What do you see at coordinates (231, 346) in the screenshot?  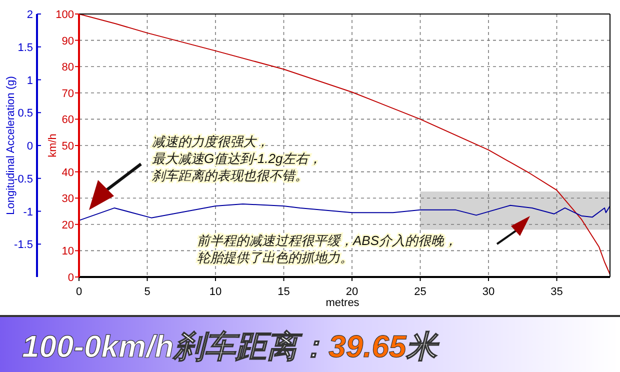 I see `text: 100-0km/h刹车距离：39.65米` at bounding box center [231, 346].